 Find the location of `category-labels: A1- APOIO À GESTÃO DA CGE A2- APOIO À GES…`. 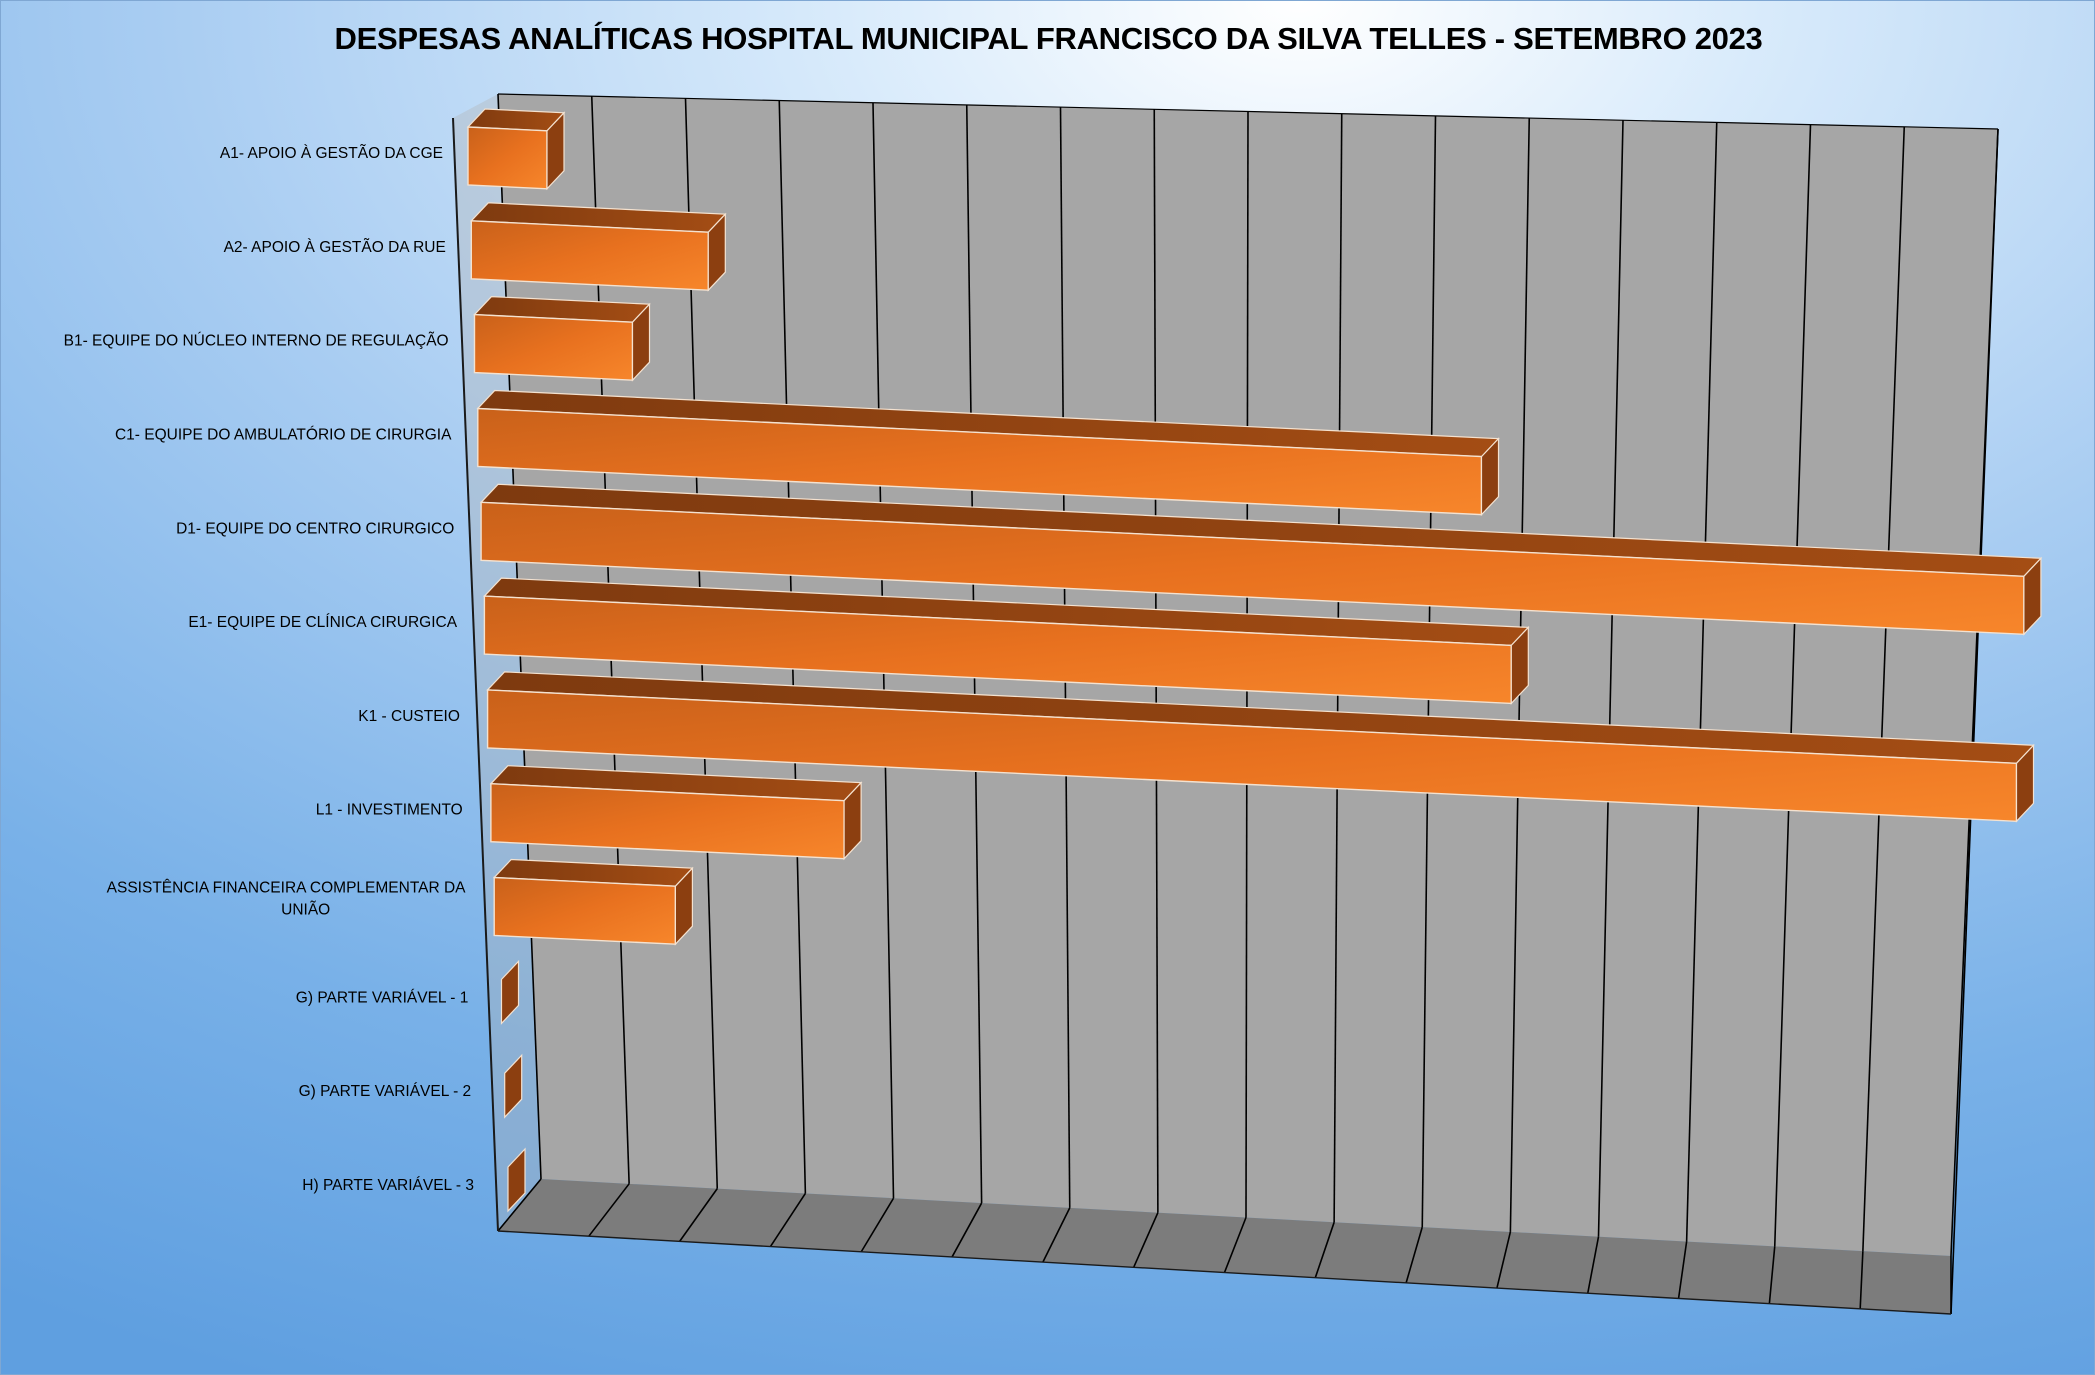

category-labels: A1- APOIO À GESTÃO DA CGE A2- APOIO À GES… is located at coordinates (269, 669).